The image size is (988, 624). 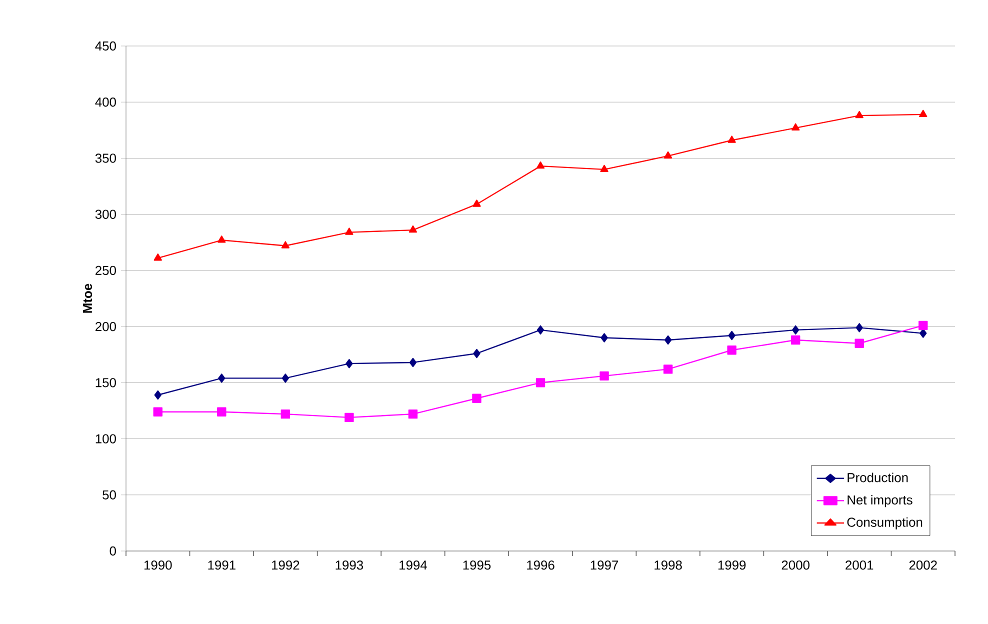 What do you see at coordinates (222, 565) in the screenshot?
I see `x-tick-label: 1991` at bounding box center [222, 565].